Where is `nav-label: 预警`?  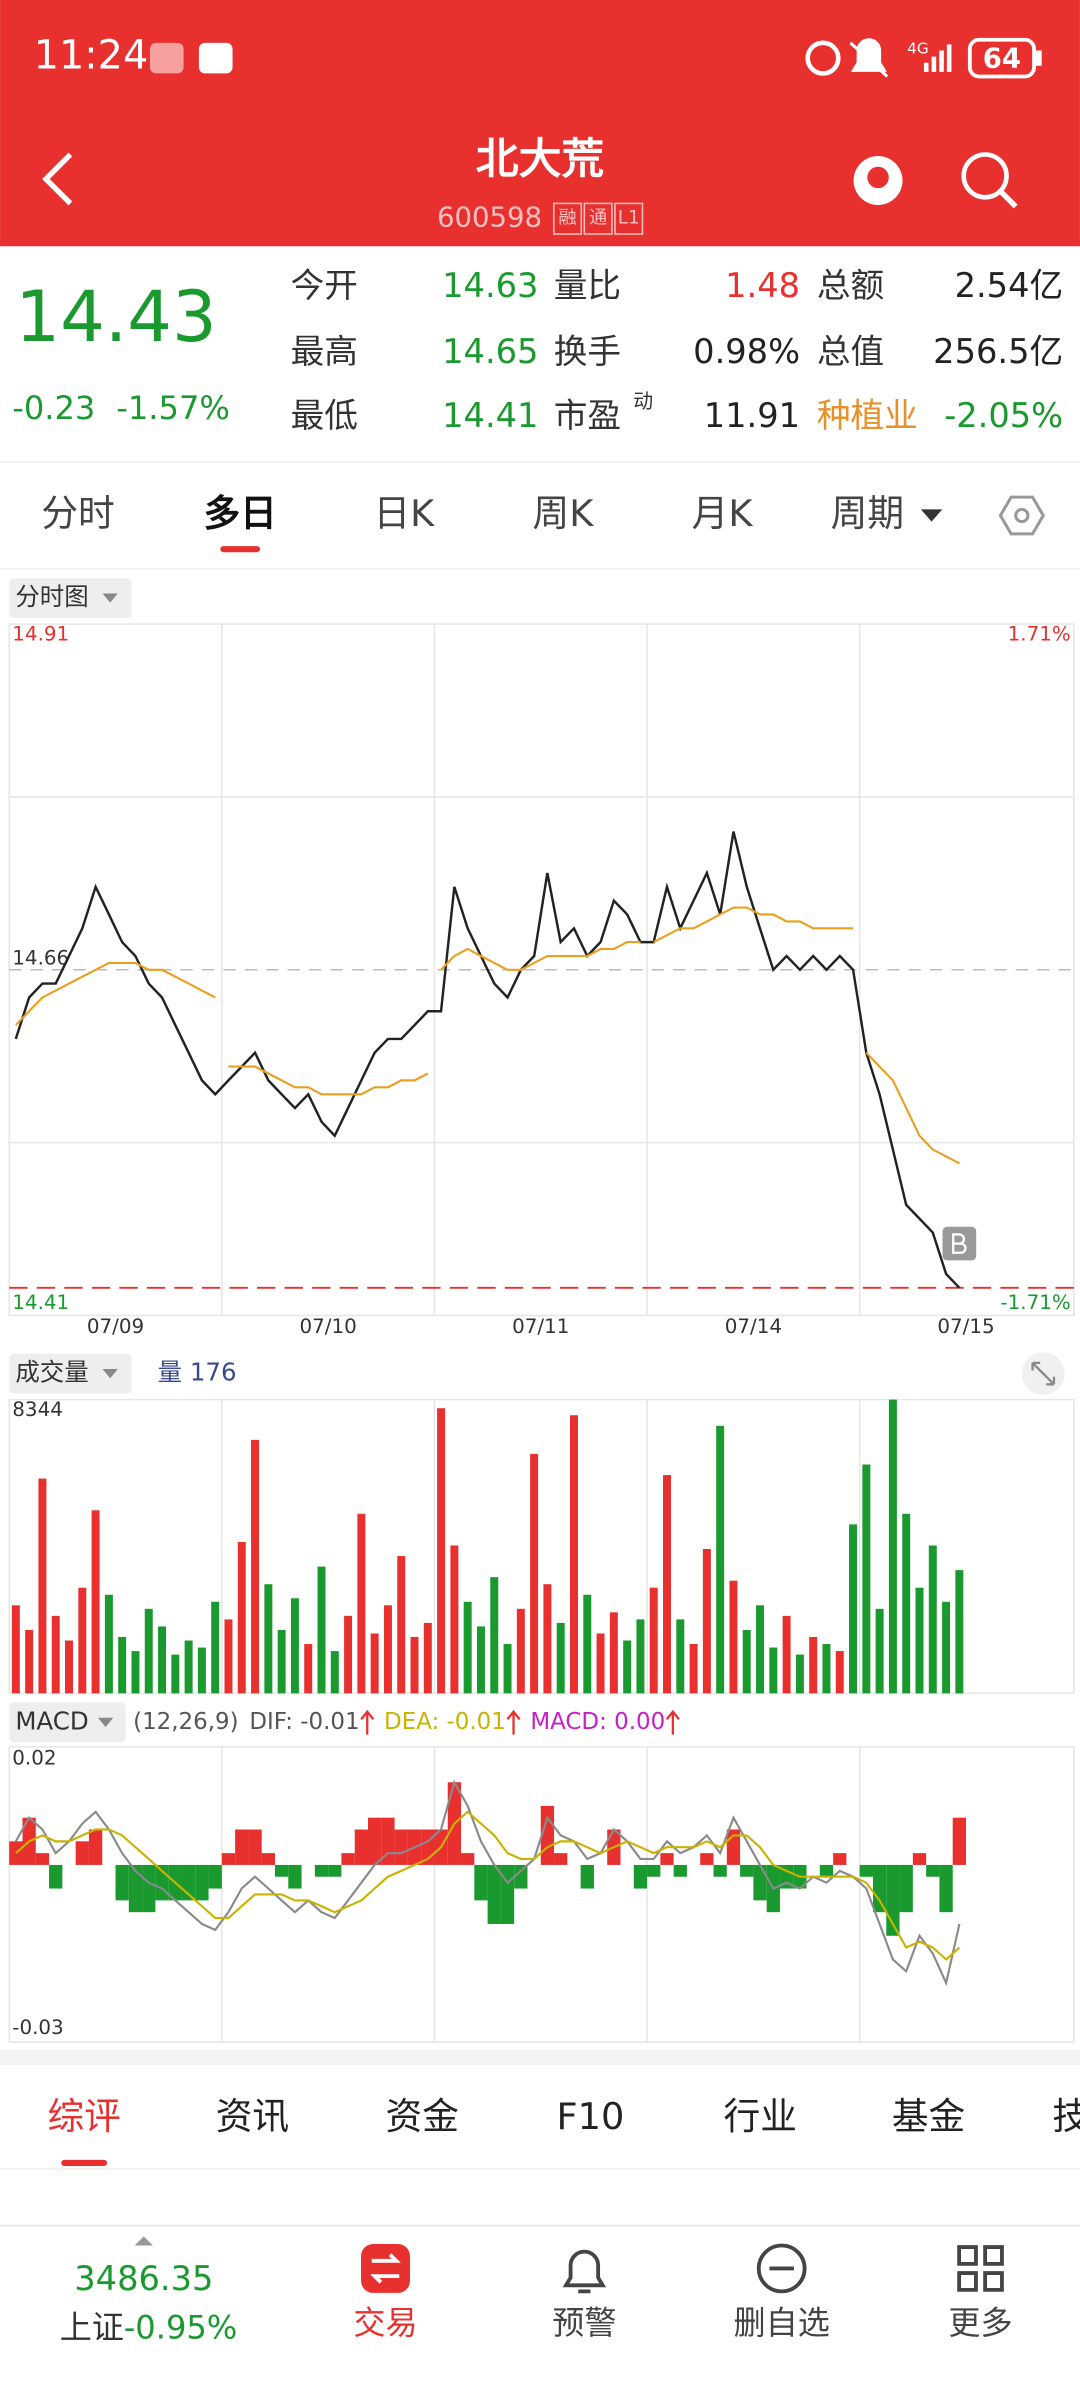 nav-label: 预警 is located at coordinates (584, 2323).